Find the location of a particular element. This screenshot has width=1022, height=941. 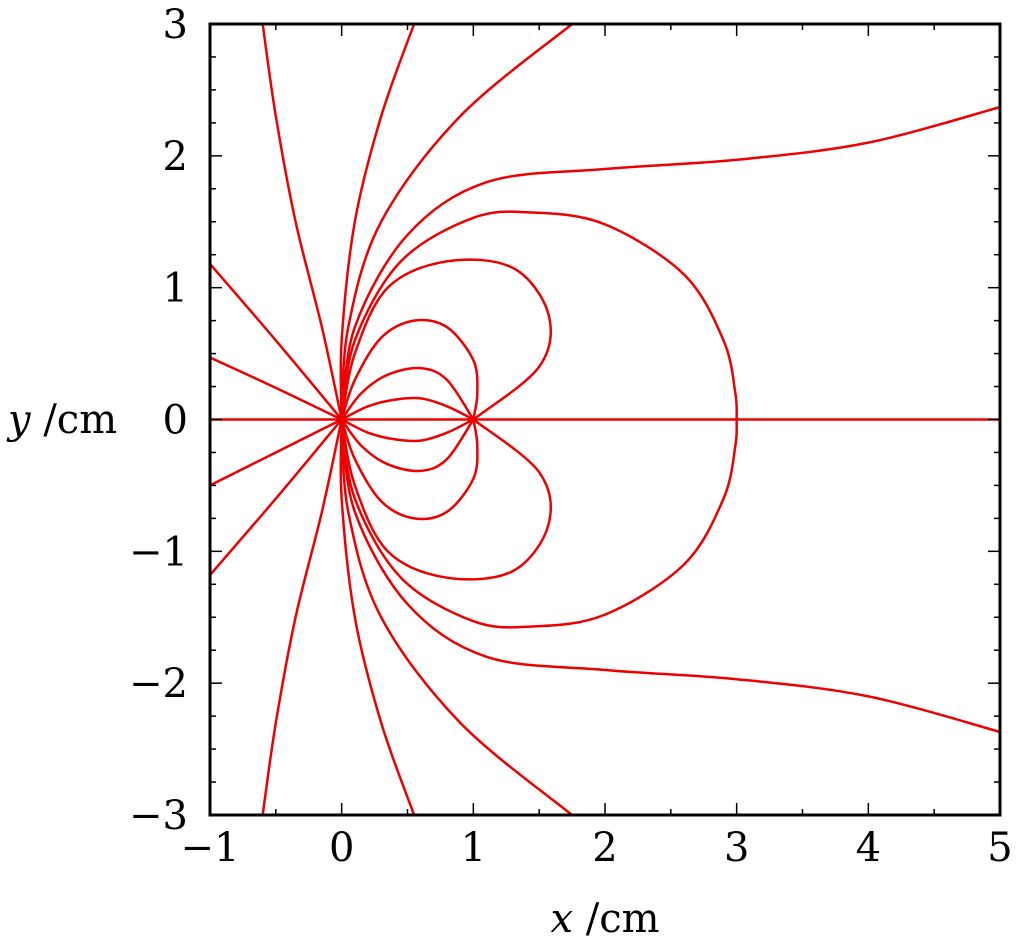

y-tick-label: −1 is located at coordinates (158, 552).